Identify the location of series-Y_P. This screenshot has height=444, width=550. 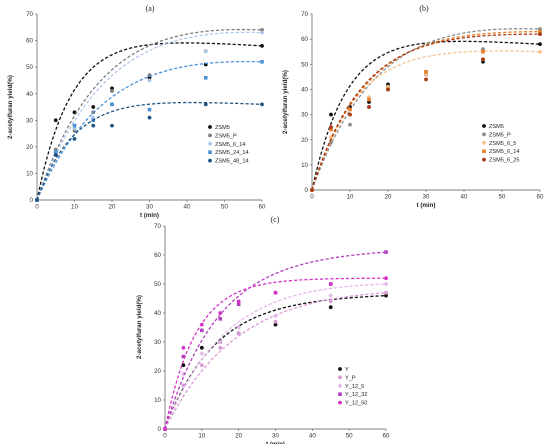
(275, 360).